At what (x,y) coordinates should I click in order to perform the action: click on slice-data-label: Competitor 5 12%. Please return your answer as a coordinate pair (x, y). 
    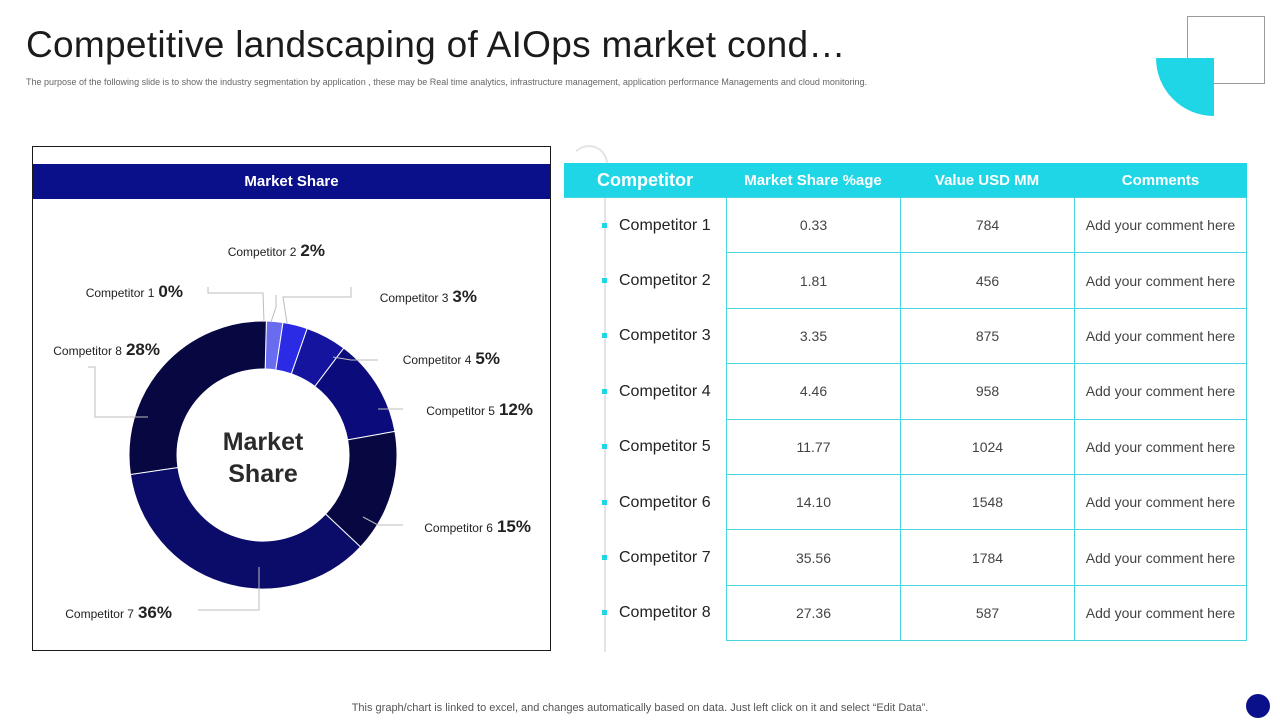
    Looking at the image, I should click on (479, 409).